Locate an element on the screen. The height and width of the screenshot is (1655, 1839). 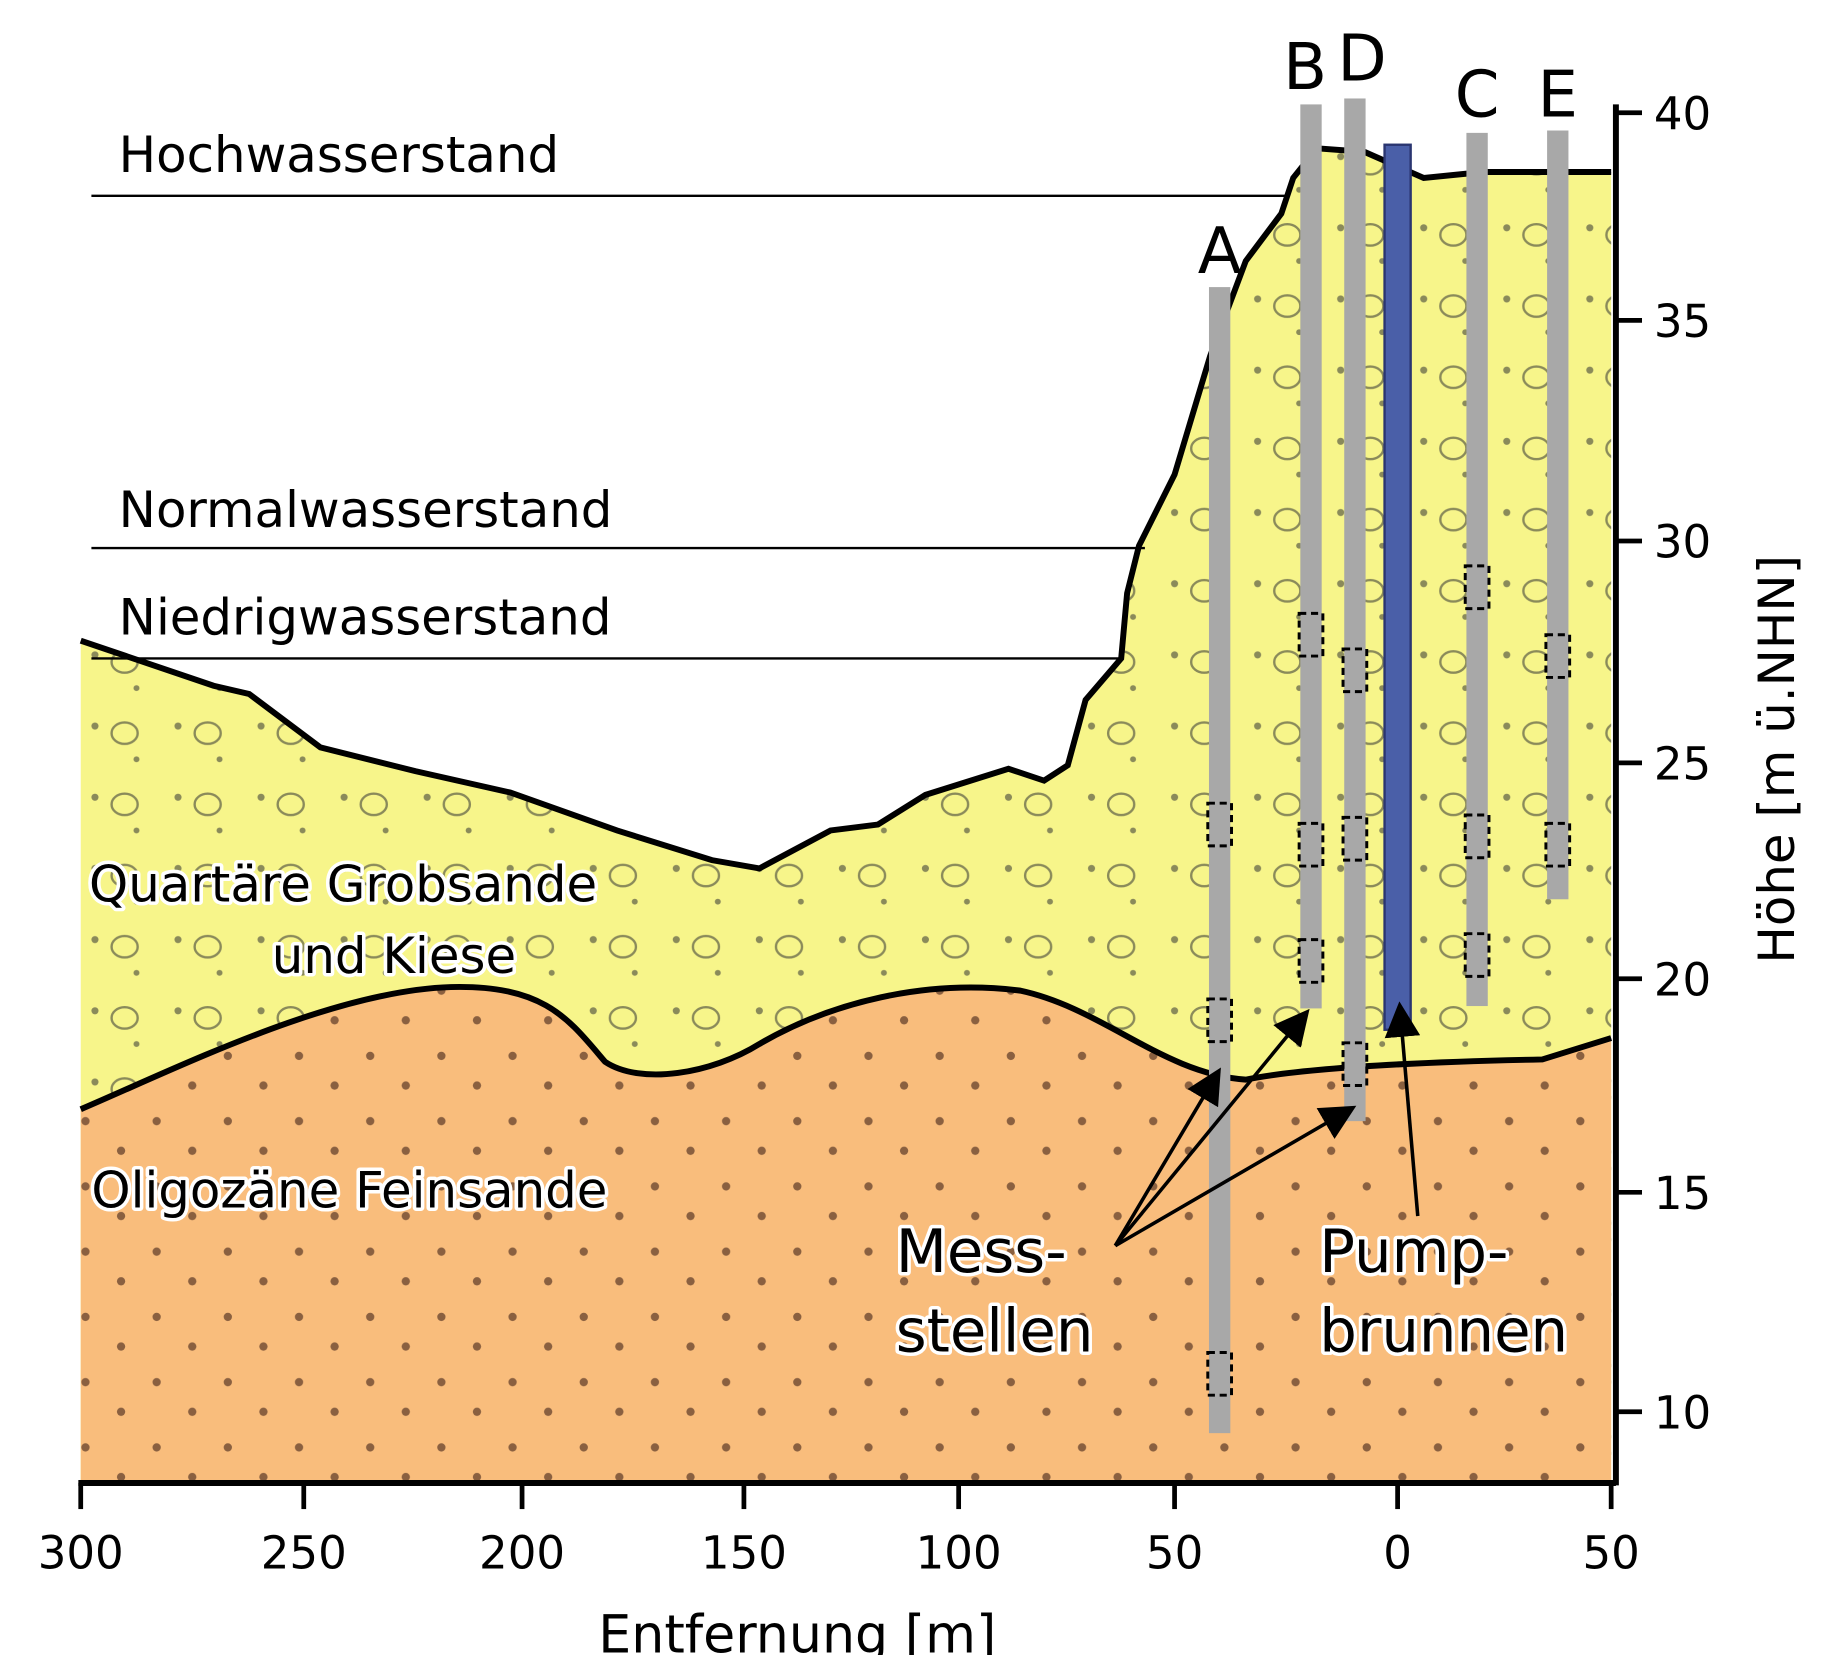
y-axis-title: Höhe [m ü.NHN] is located at coordinates (1777, 759).